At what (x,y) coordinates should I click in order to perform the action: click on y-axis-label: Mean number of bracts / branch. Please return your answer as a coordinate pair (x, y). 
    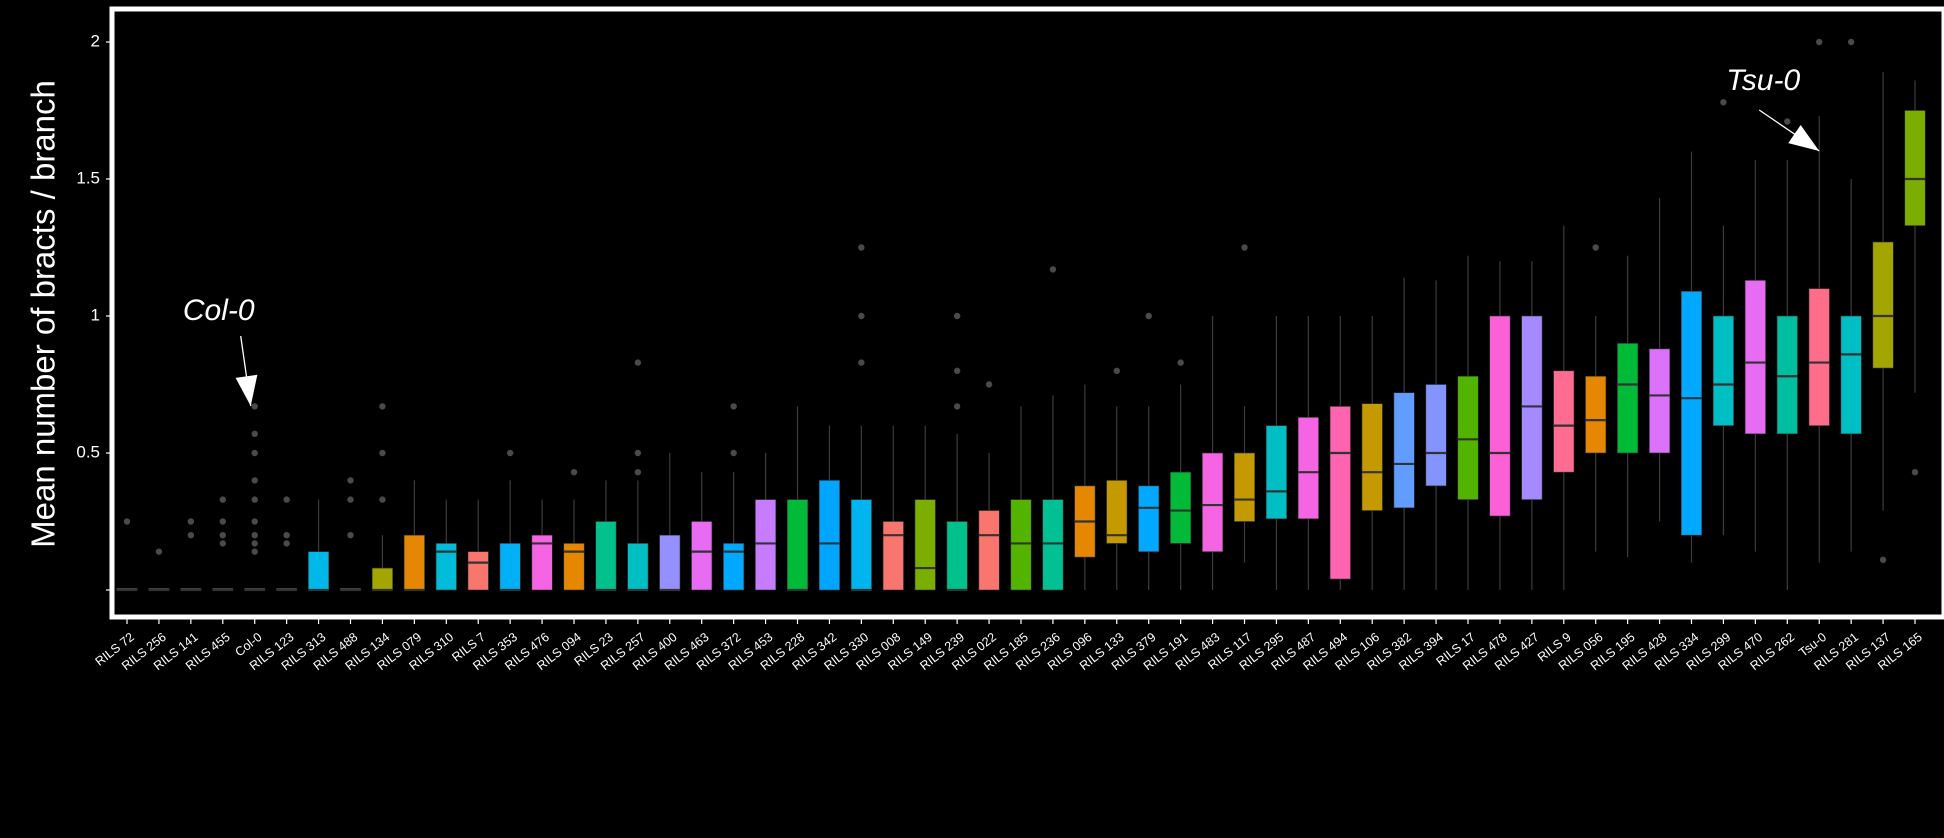
    Looking at the image, I should click on (43, 314).